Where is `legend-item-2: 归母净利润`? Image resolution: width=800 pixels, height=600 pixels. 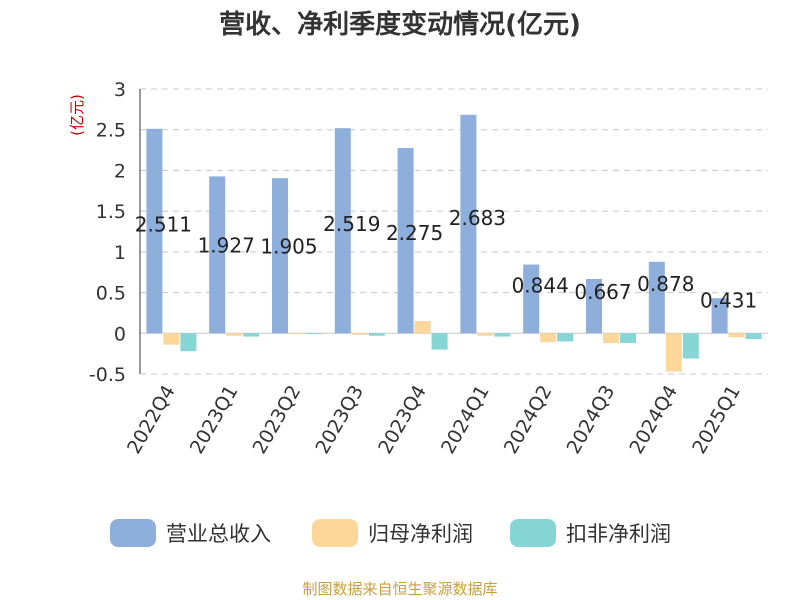
legend-item-2: 归母净利润 is located at coordinates (392, 533).